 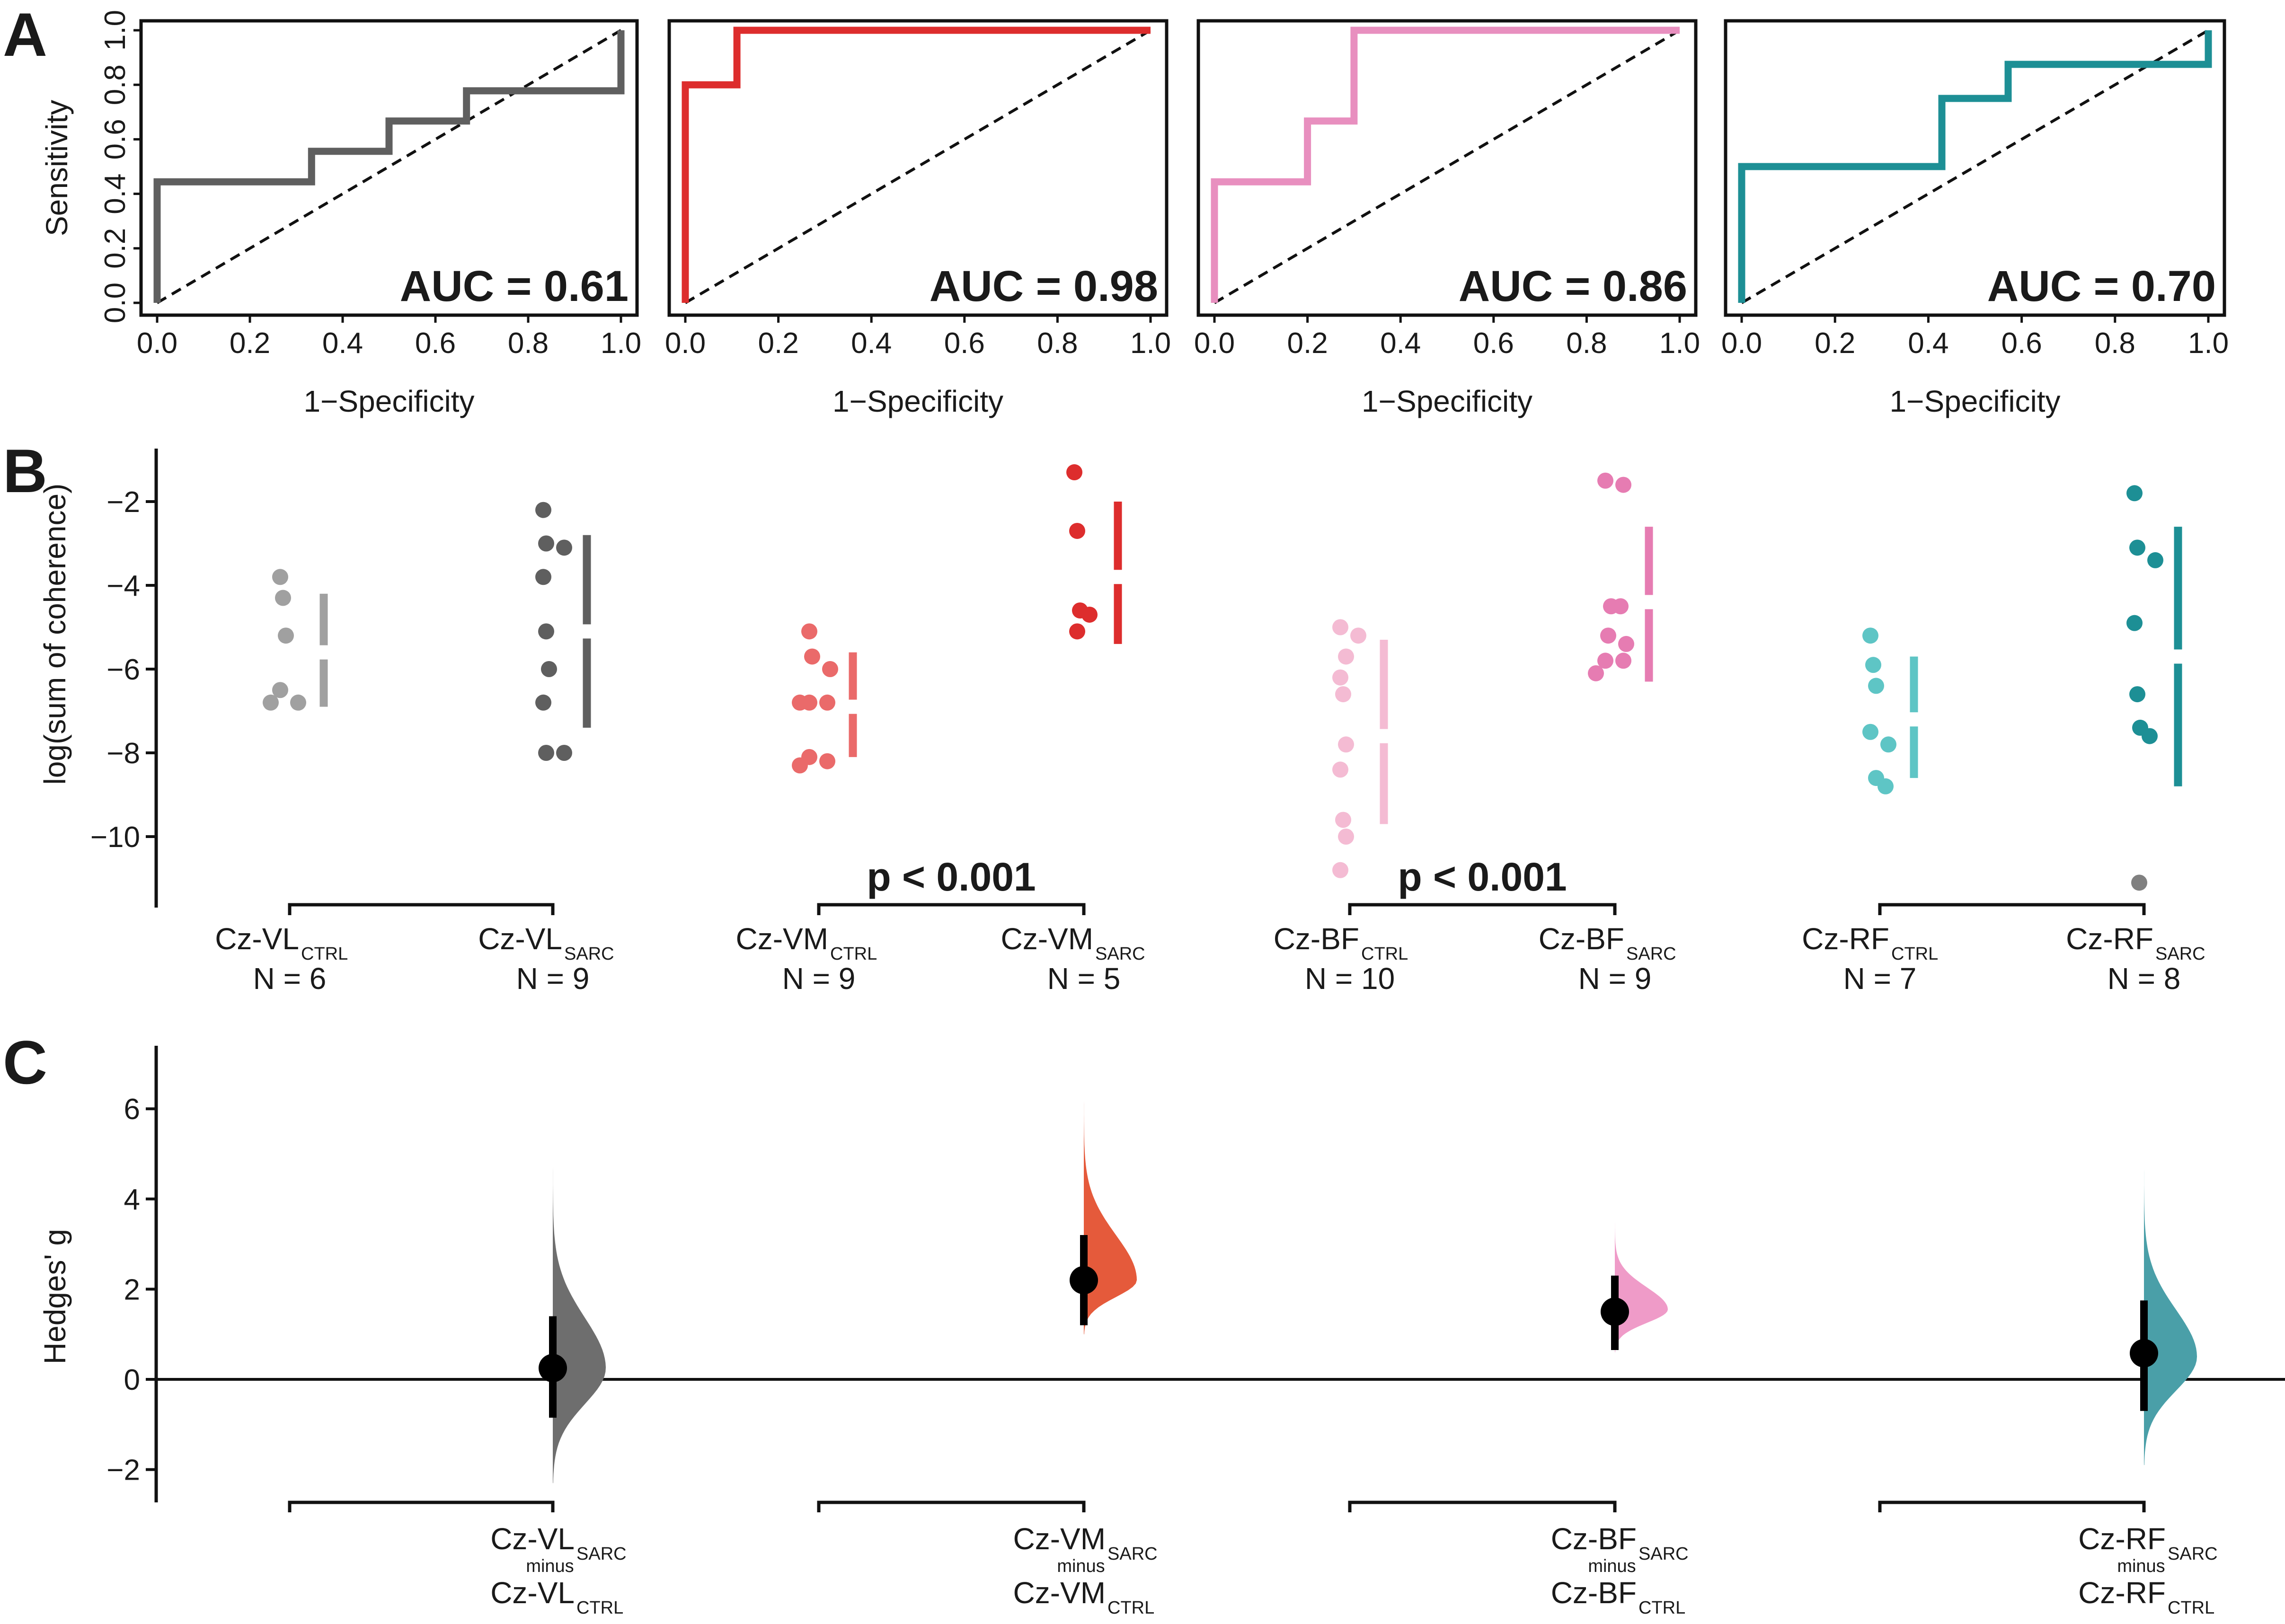 I want to click on y-tick-label: −2, so click(x=123, y=503).